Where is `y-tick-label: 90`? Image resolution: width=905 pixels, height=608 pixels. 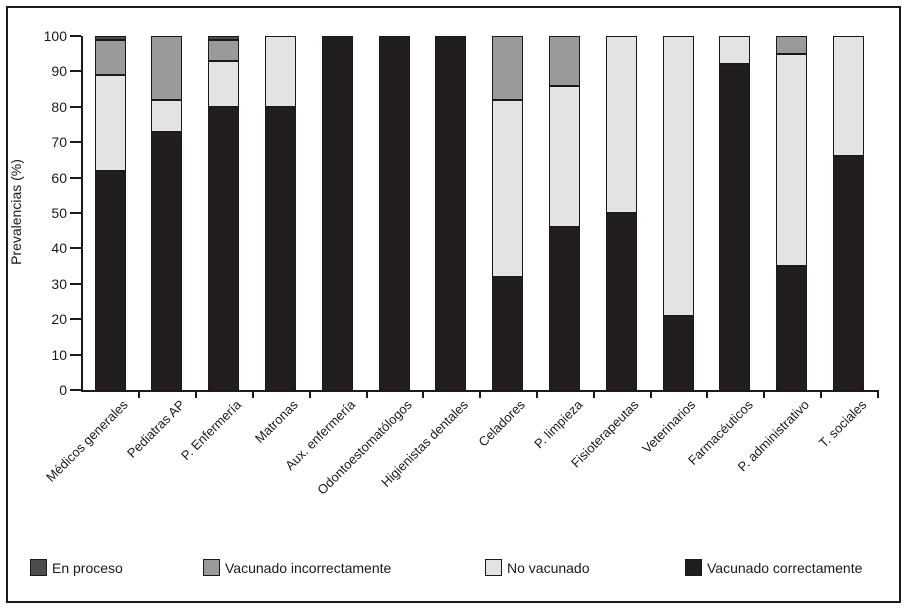 y-tick-label: 90 is located at coordinates (59, 71).